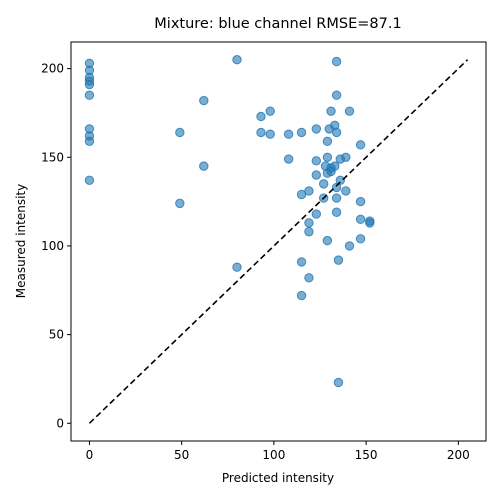  What do you see at coordinates (181, 455) in the screenshot?
I see `x-tick-label: 50` at bounding box center [181, 455].